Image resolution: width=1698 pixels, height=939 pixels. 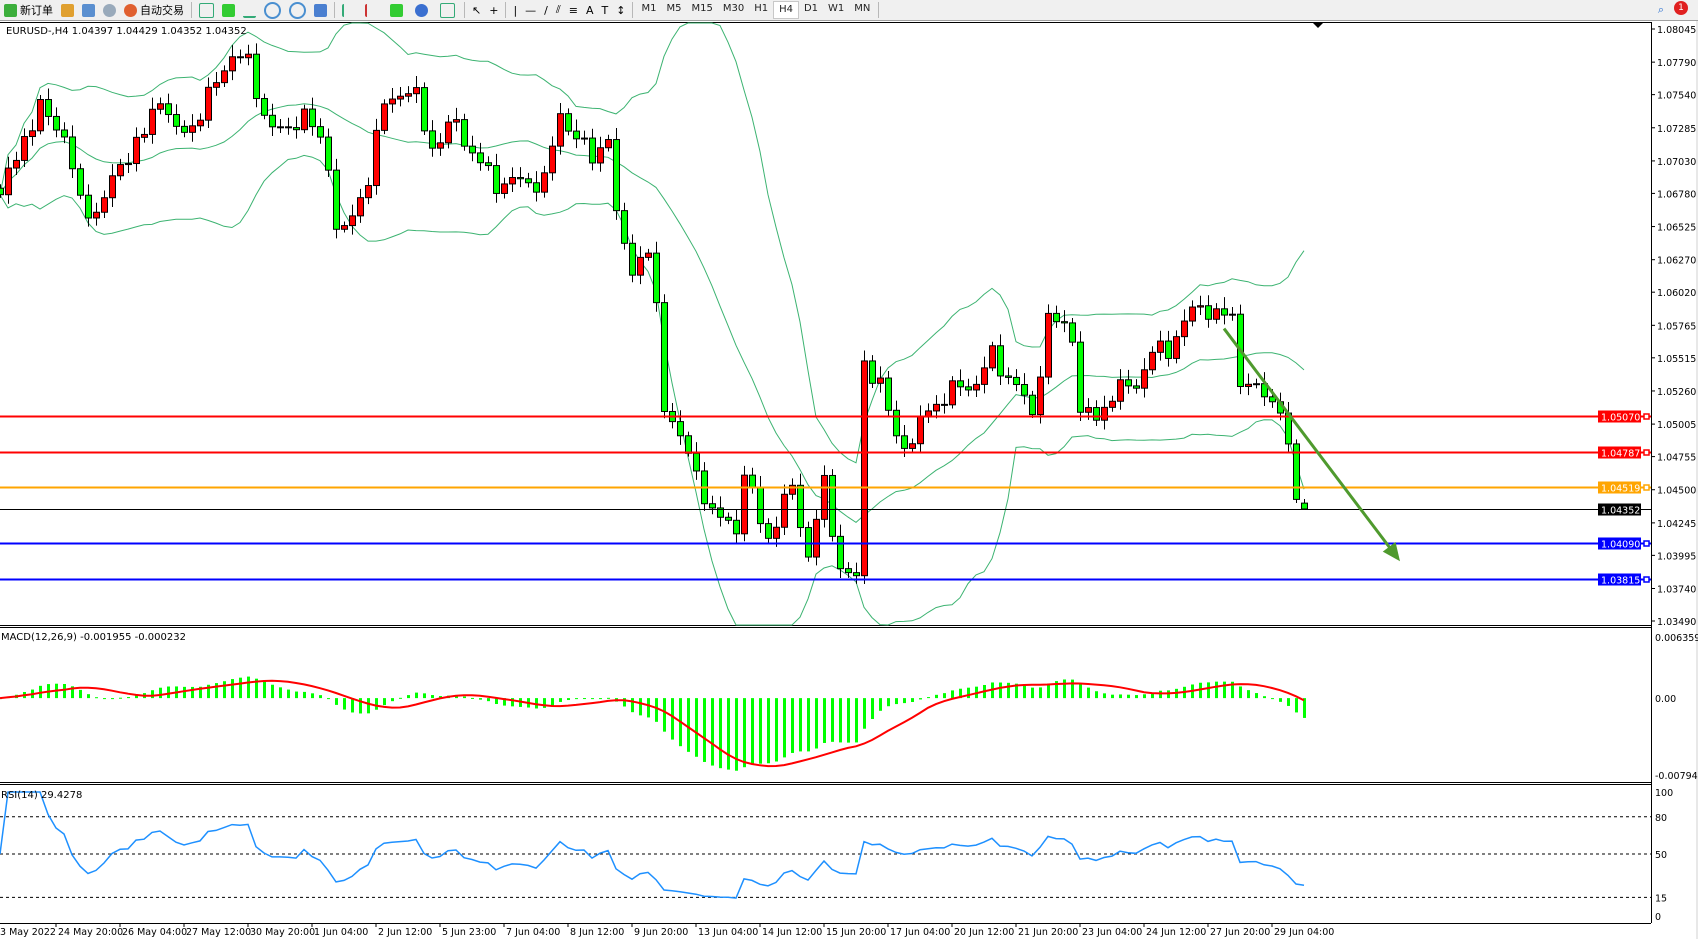 I want to click on market-watch-icon, so click(x=67, y=10).